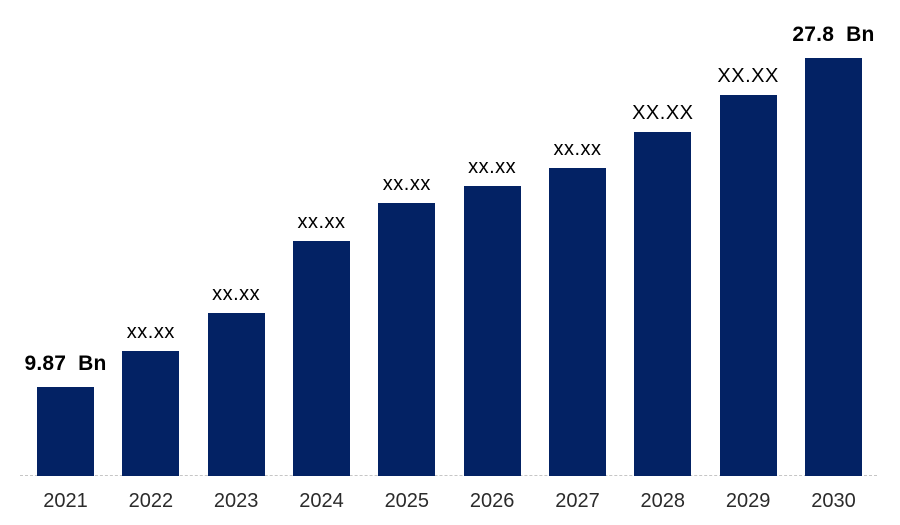 The height and width of the screenshot is (525, 900). Describe the element at coordinates (236, 501) in the screenshot. I see `tick-label-2023: 2023` at that location.